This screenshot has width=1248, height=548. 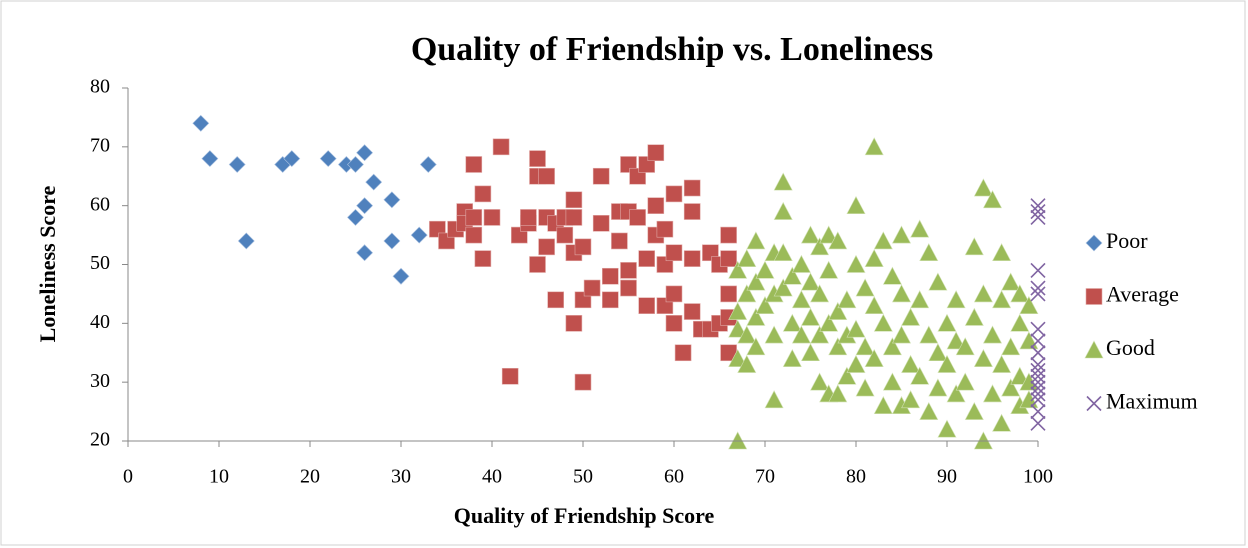 What do you see at coordinates (1038, 477) in the screenshot?
I see `x-tick-label: 100` at bounding box center [1038, 477].